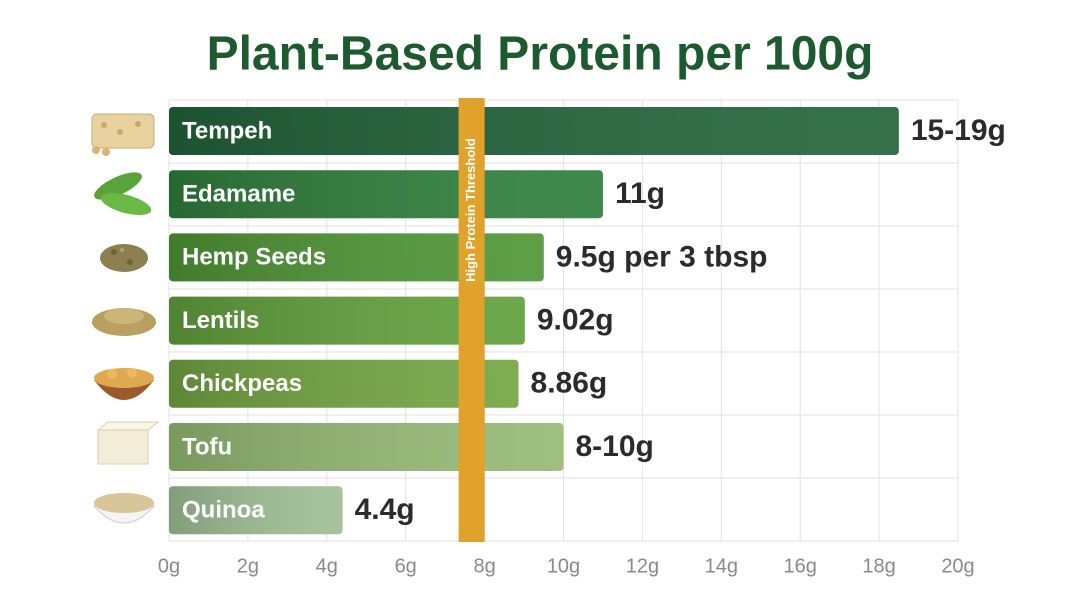 This screenshot has height=603, width=1080. Describe the element at coordinates (878, 566) in the screenshot. I see `x-tick-label: 18g` at that location.